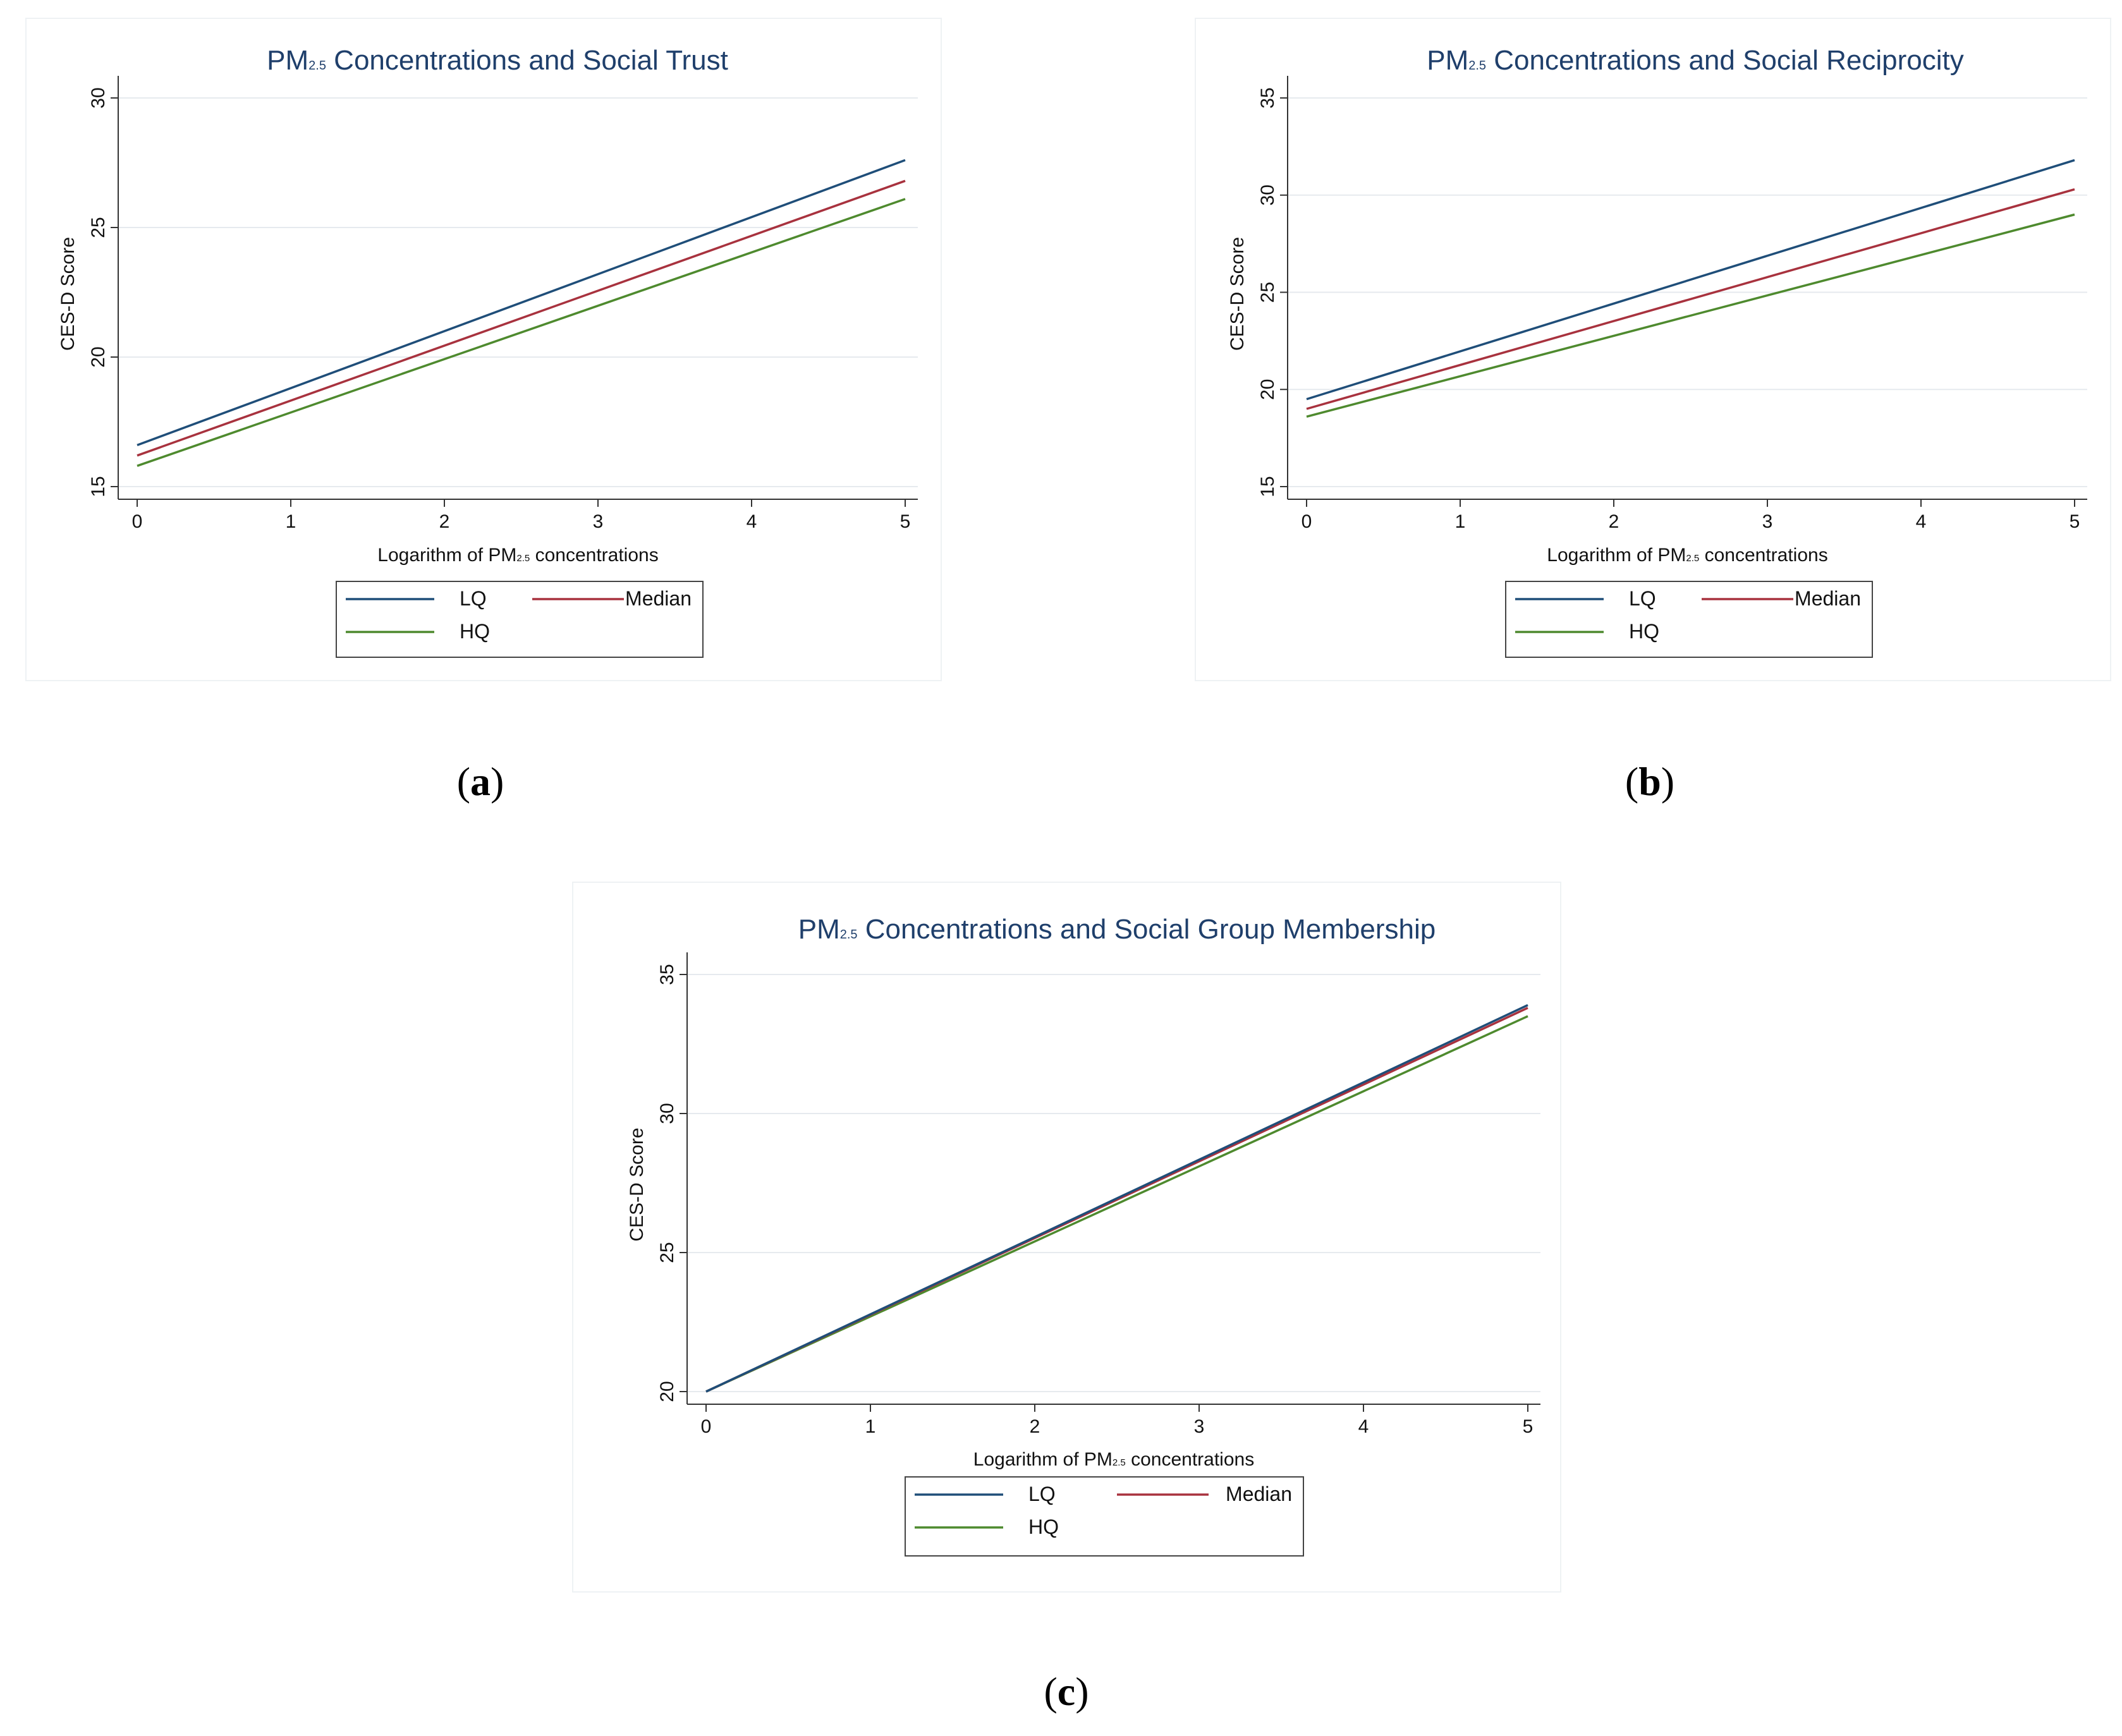 The height and width of the screenshot is (1736, 2122). Describe the element at coordinates (1066, 1691) in the screenshot. I see `caption-c: (c)` at that location.